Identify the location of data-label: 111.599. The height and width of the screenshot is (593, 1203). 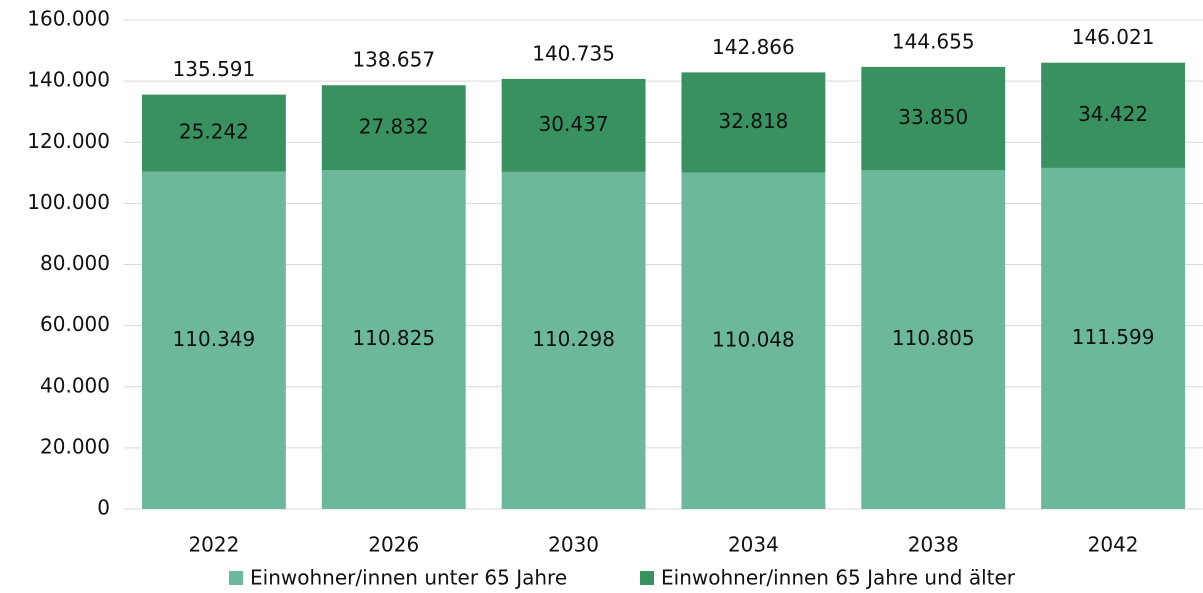
(1113, 337).